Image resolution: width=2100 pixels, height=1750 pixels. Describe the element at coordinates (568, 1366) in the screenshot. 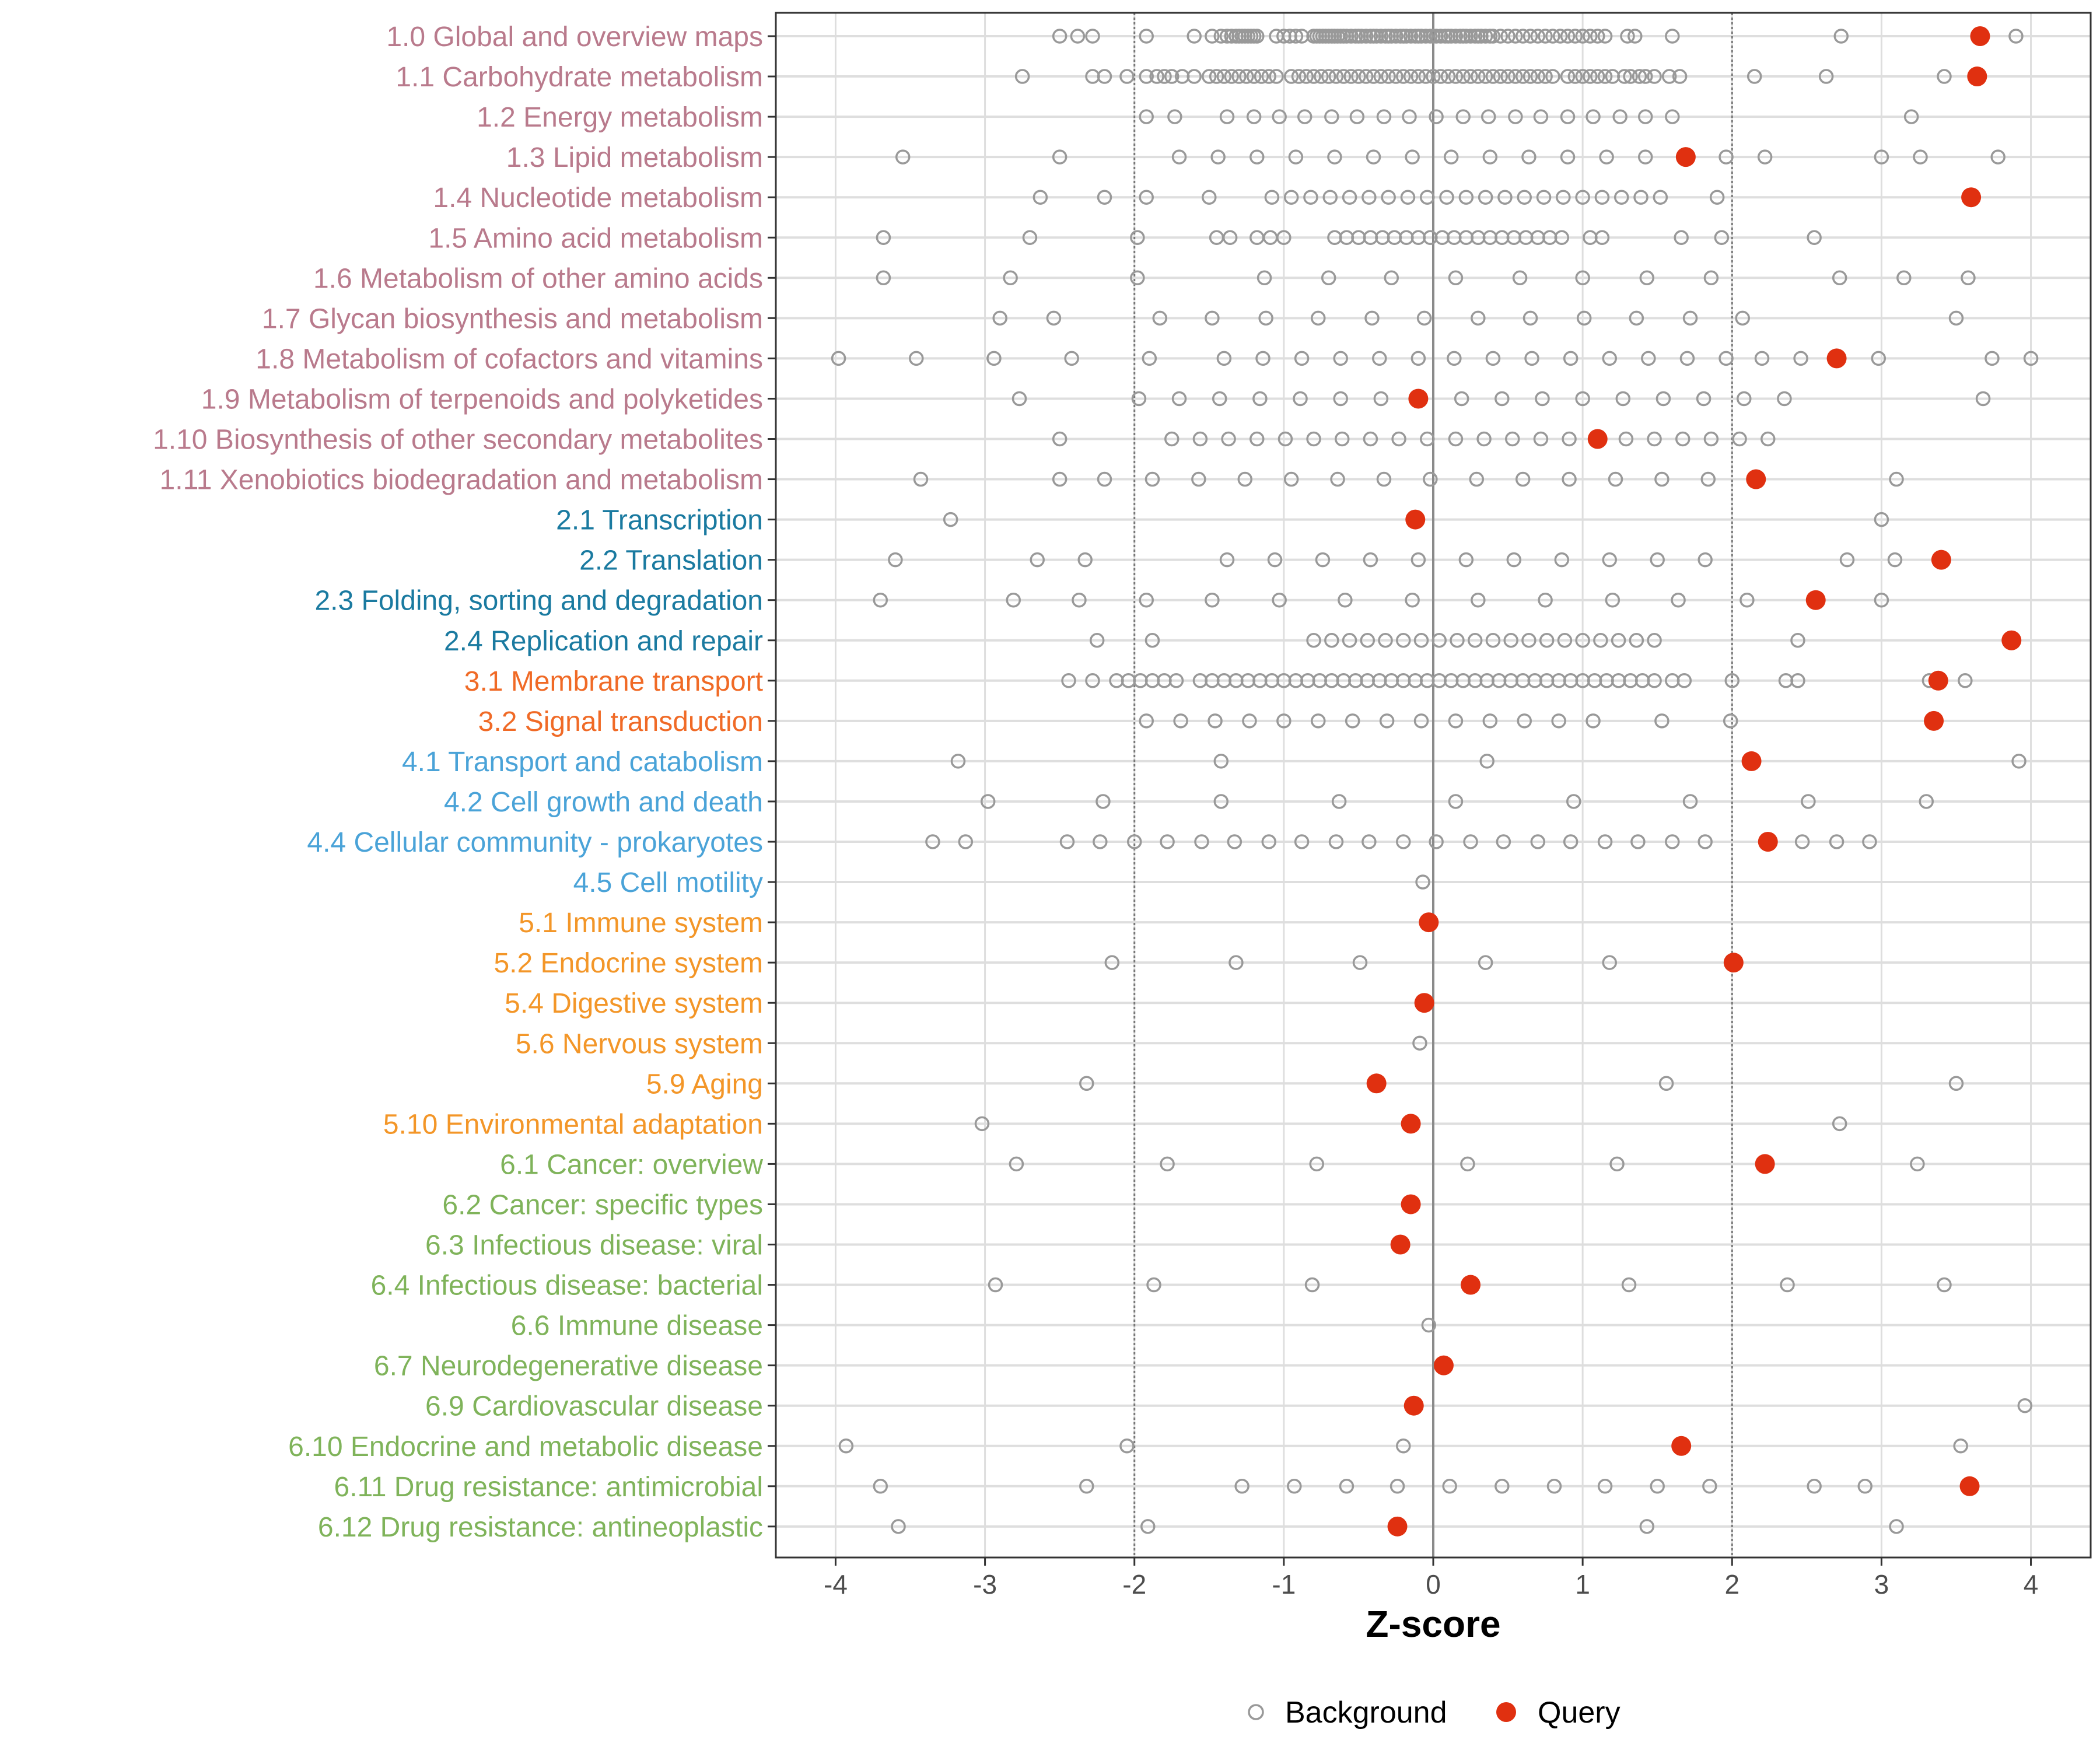

I see `category-label-6-7-neurodegenerative-disease: 6.7 Neurodegenerative disease` at that location.